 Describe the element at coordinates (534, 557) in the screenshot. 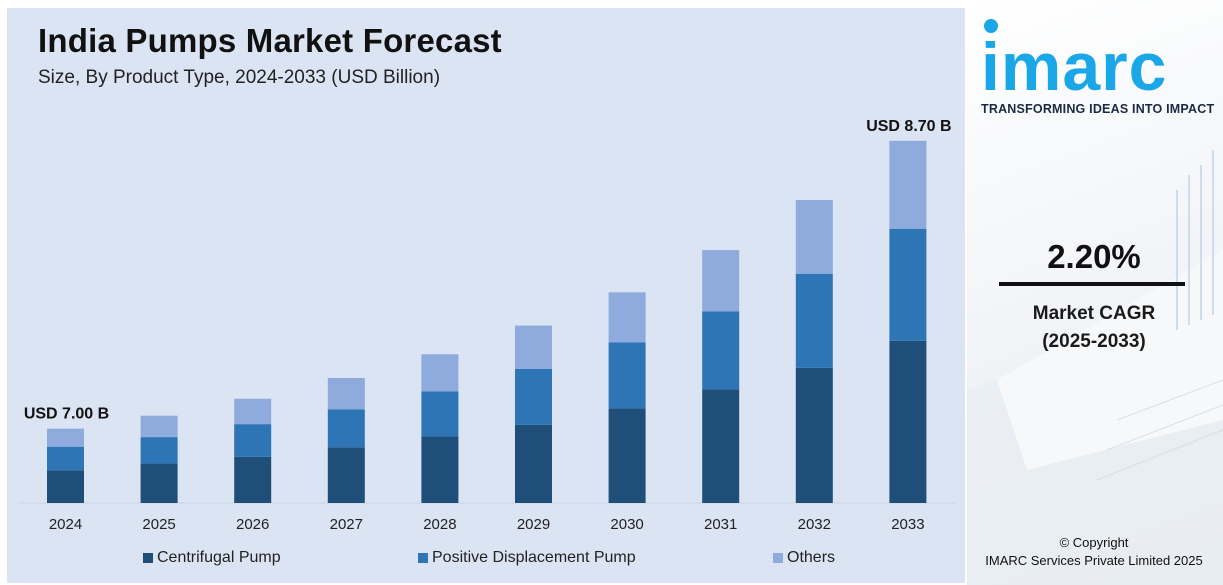

I see `legend-label-positive-displacement: Positive Displacement Pump` at that location.